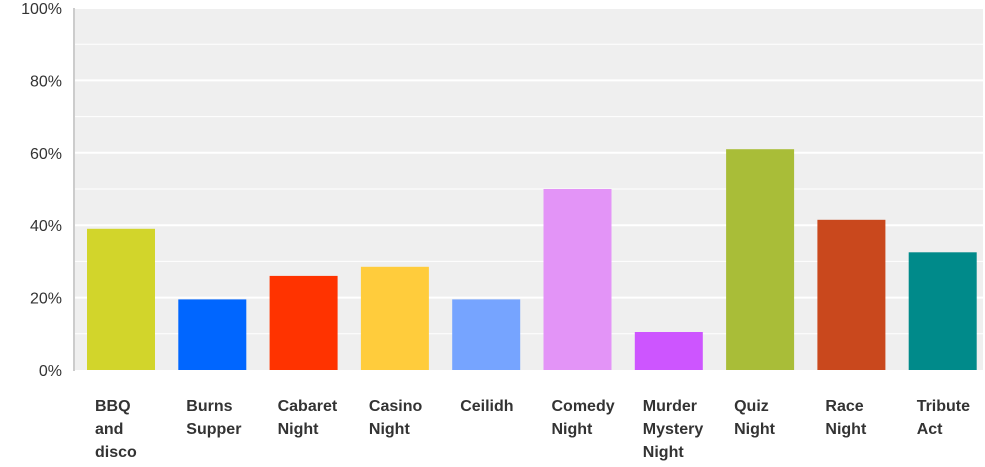  Describe the element at coordinates (396, 418) in the screenshot. I see `x-tick-label: Casino Night` at that location.